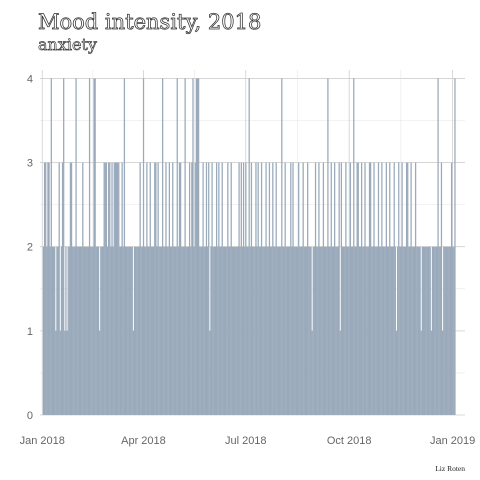 This screenshot has height=480, width=480. What do you see at coordinates (30, 248) in the screenshot?
I see `y-tick-label: 2` at bounding box center [30, 248].